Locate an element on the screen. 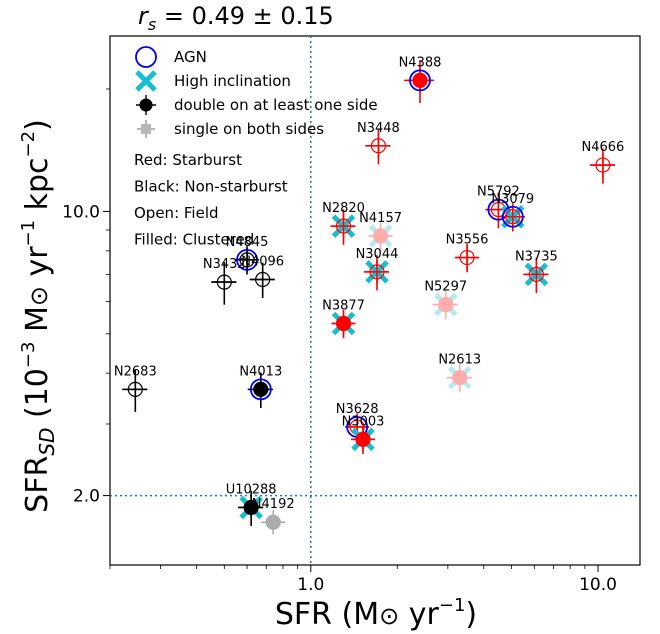  point-label: N5297 is located at coordinates (445, 287).